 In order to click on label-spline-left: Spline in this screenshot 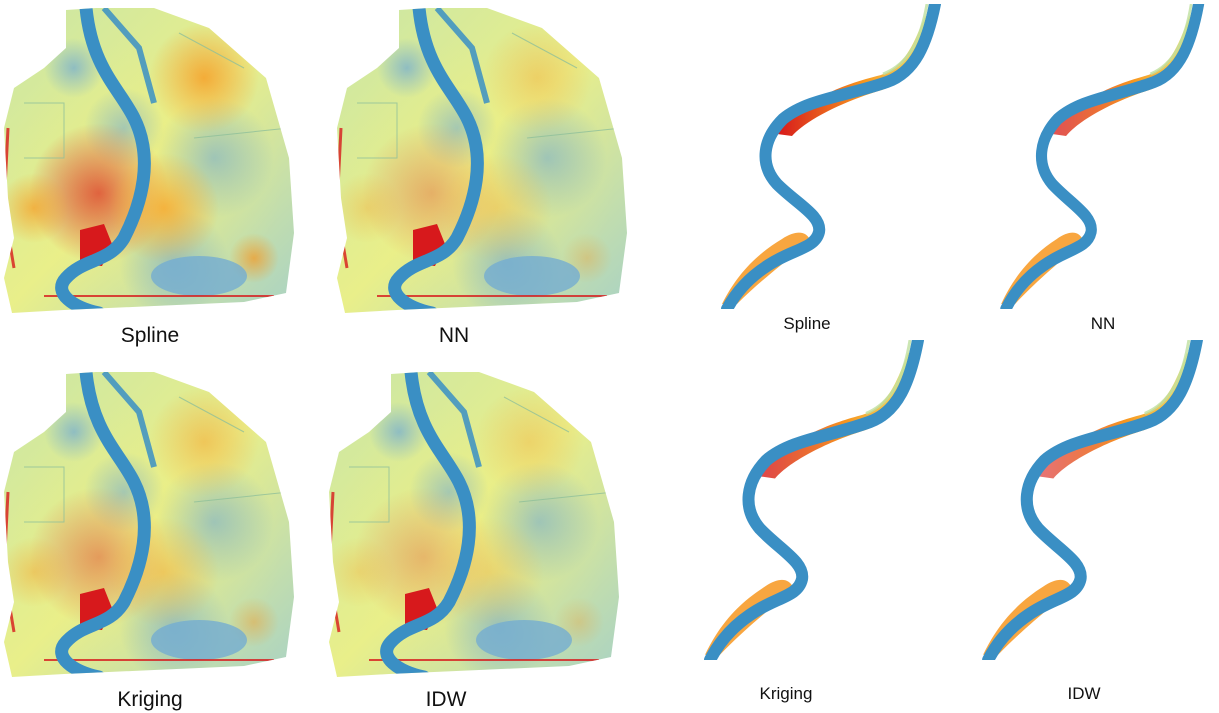, I will do `click(150, 335)`.